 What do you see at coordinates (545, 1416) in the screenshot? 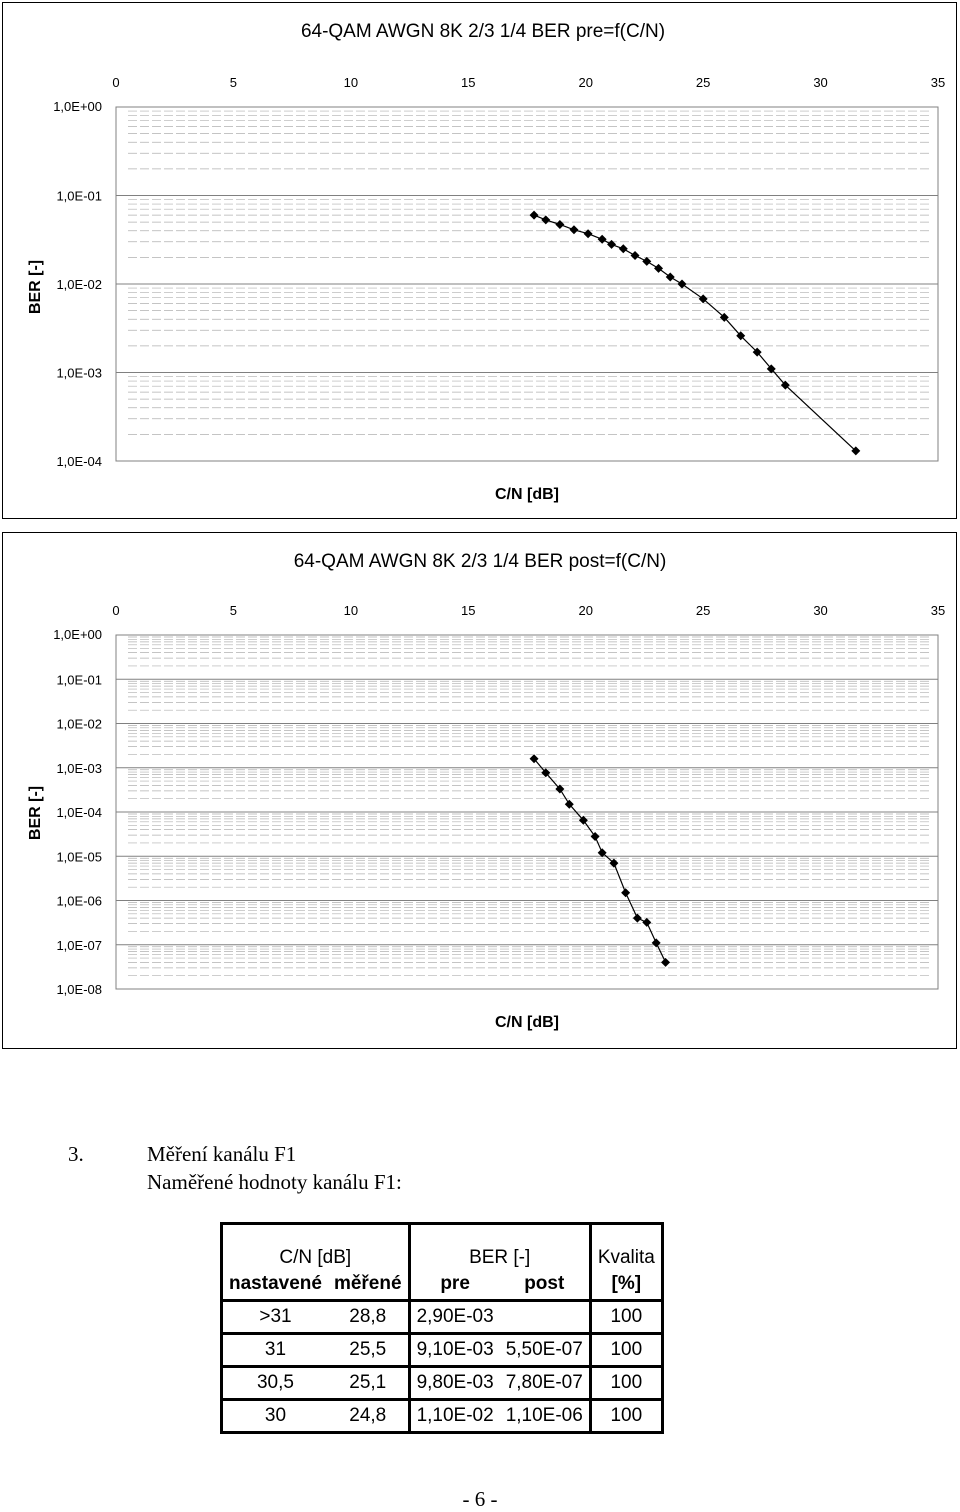
I see `table-cell: 1,10E-06` at bounding box center [545, 1416].